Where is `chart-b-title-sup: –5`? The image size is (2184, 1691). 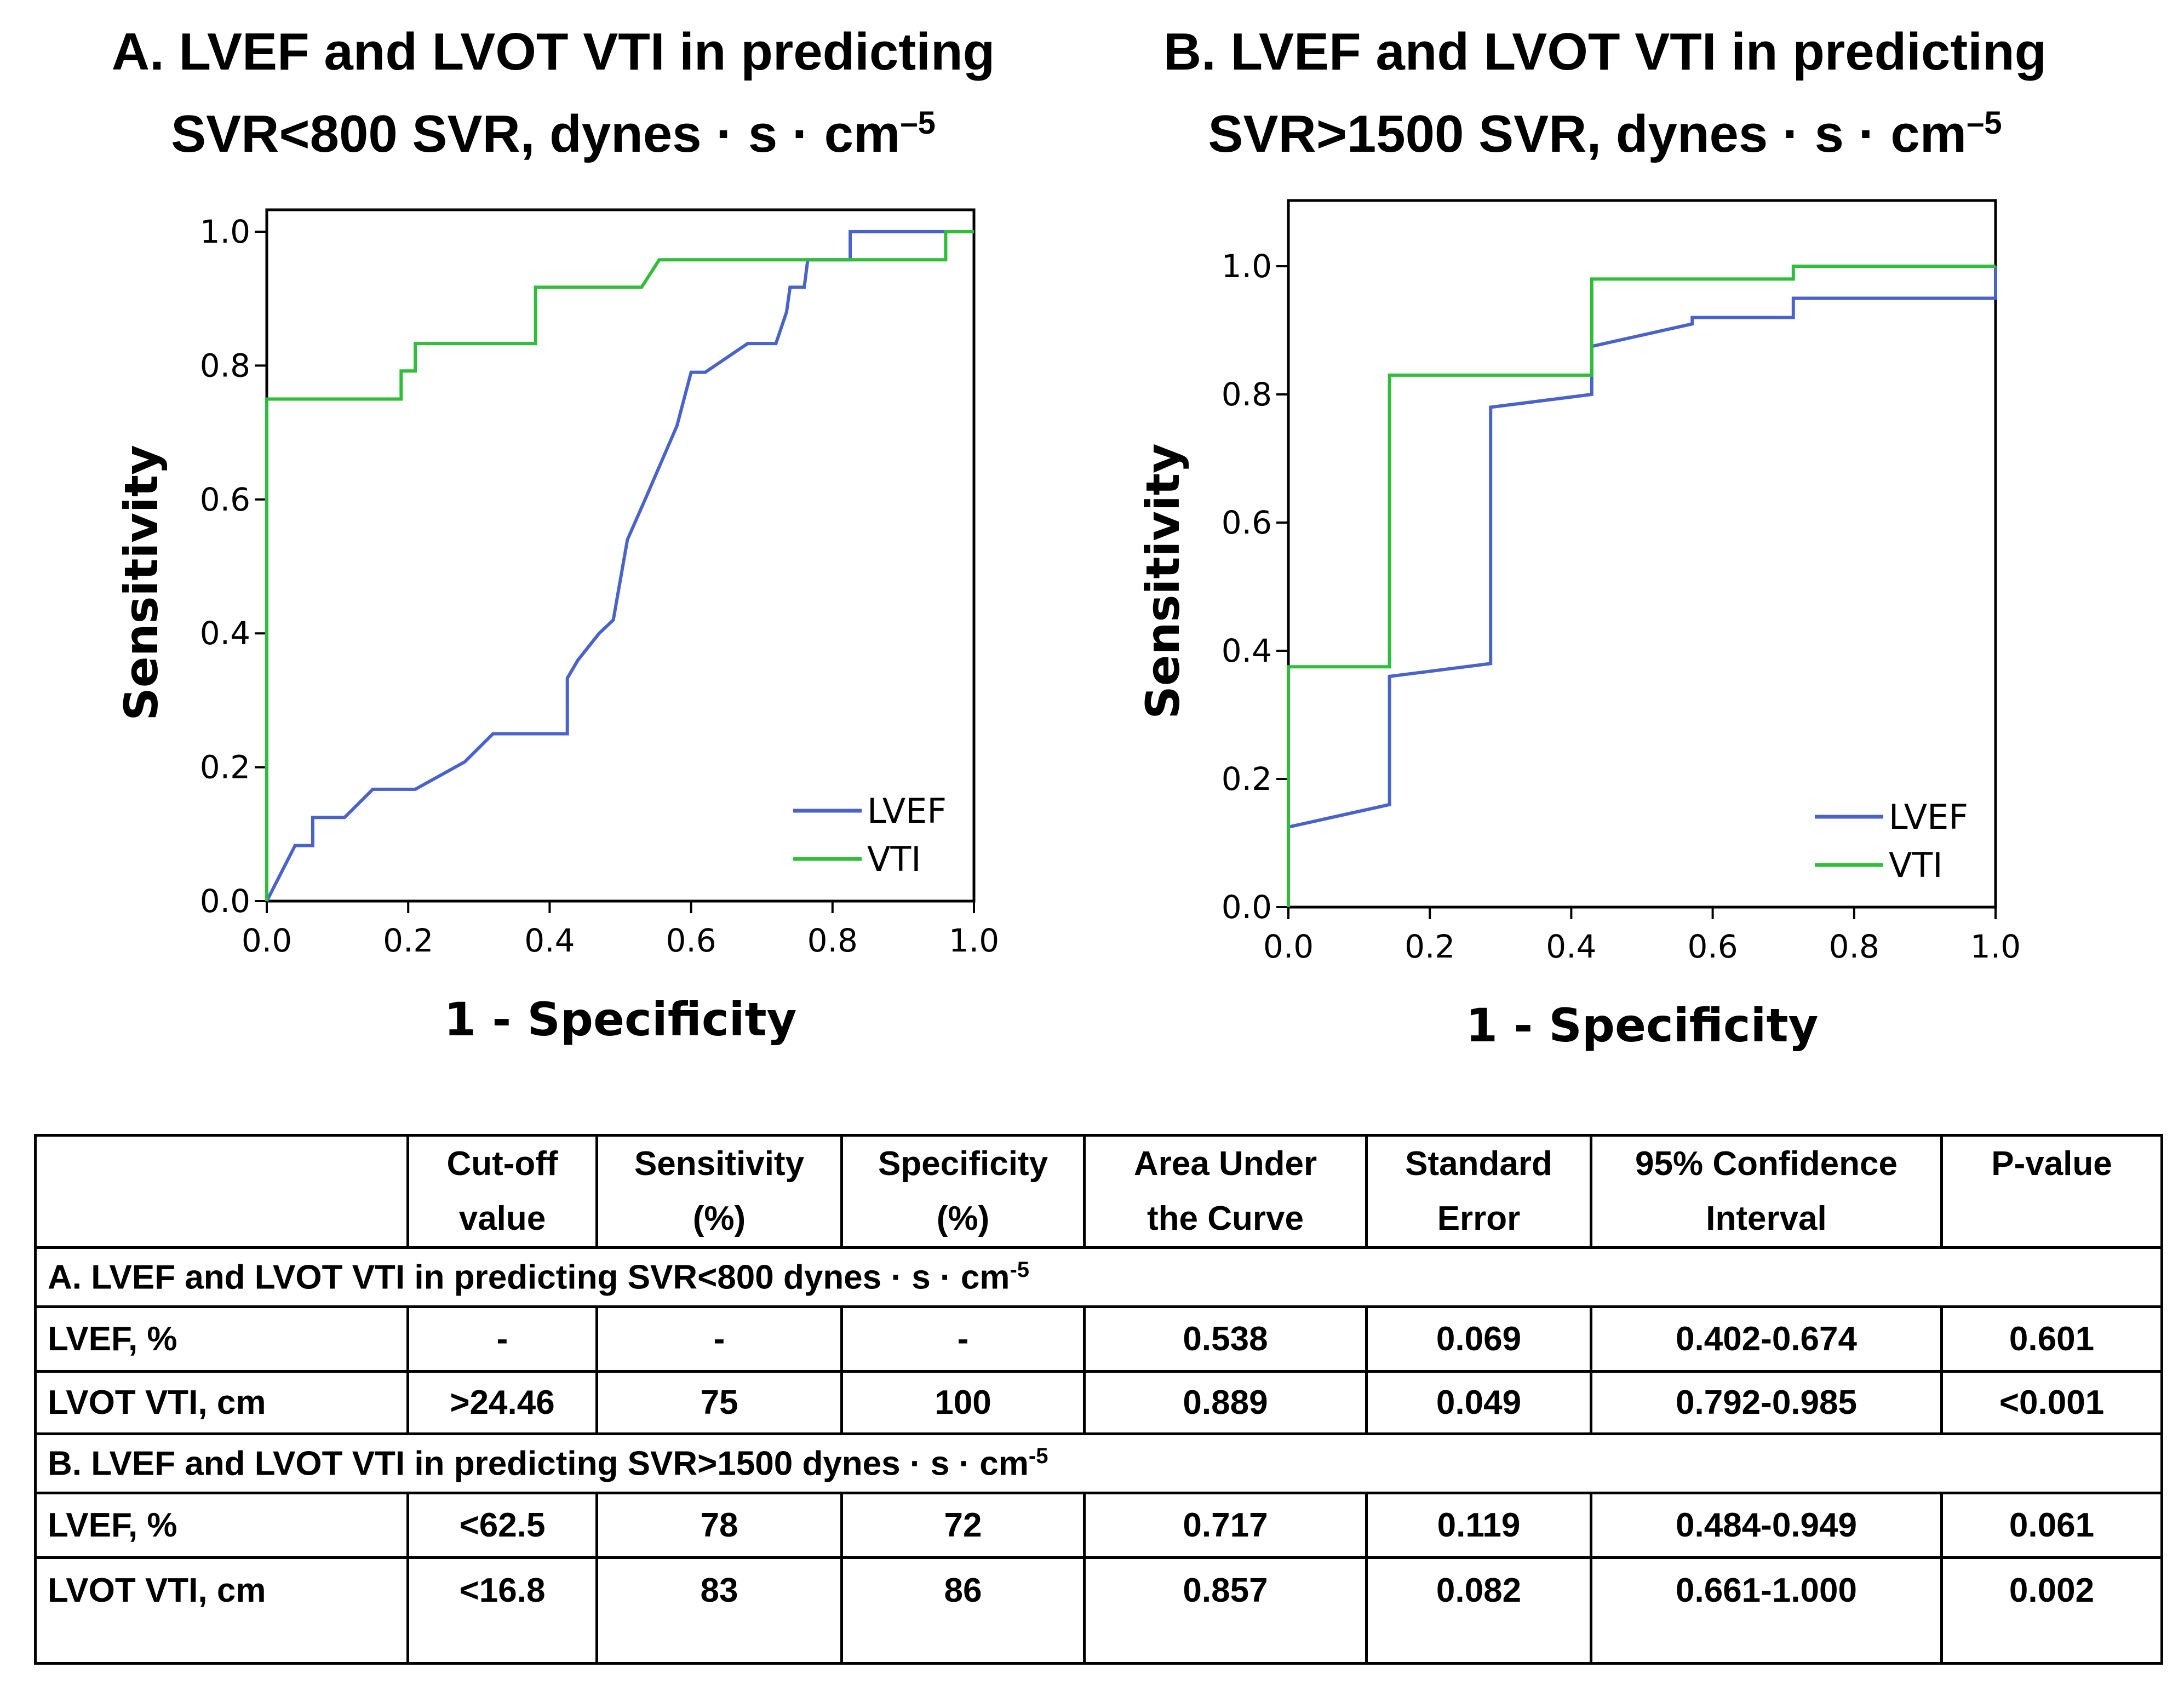 chart-b-title-sup: –5 is located at coordinates (1984, 123).